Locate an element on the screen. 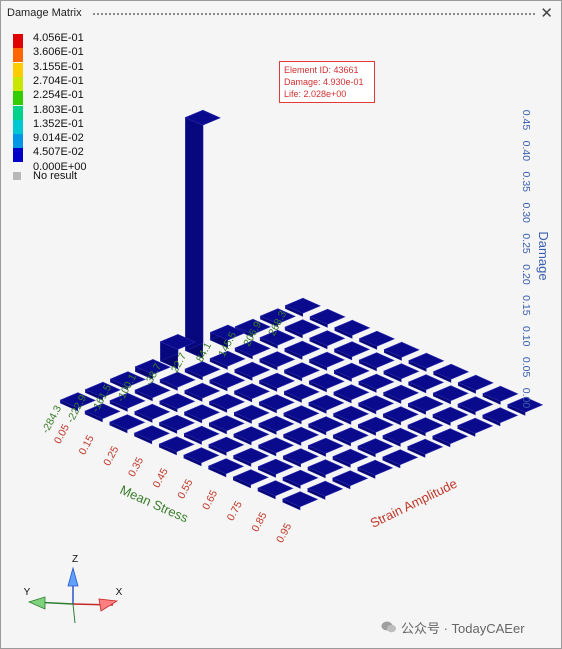 This screenshot has width=562, height=649. legend-label: 4.507E-02 is located at coordinates (58, 152).